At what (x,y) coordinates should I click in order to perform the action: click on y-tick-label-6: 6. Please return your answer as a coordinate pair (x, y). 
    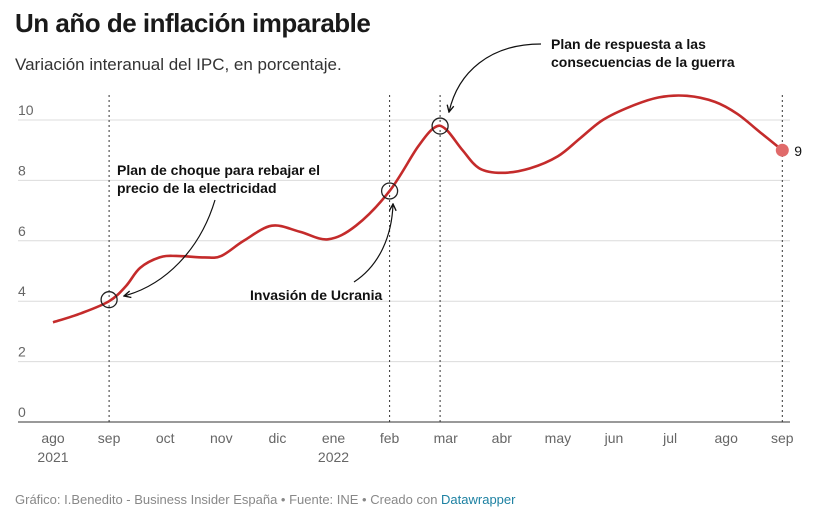
    Looking at the image, I should click on (22, 231).